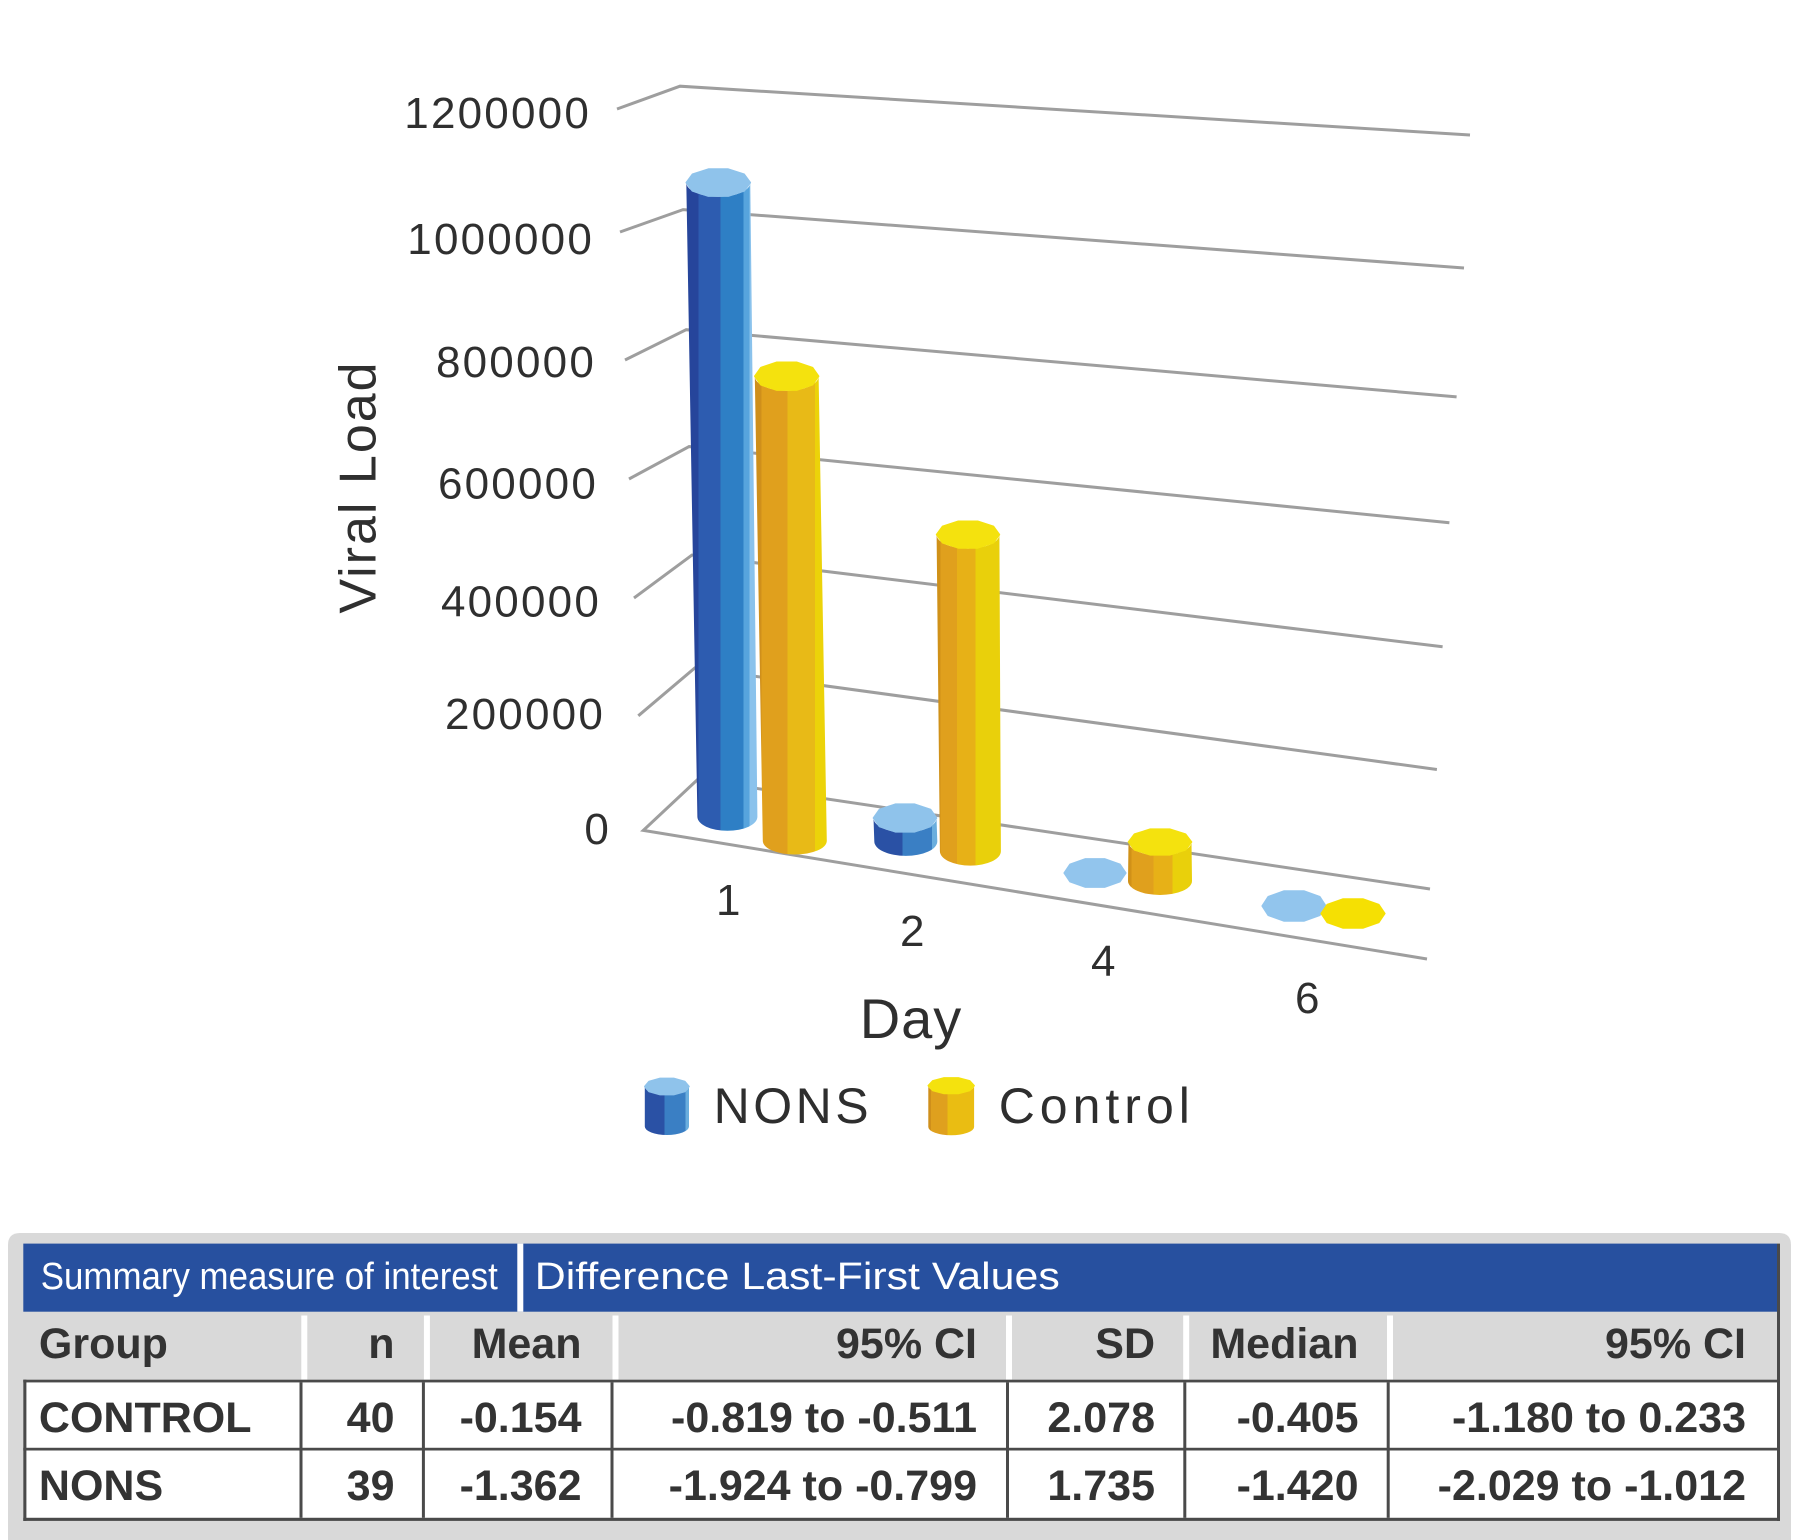 Image resolution: width=1800 pixels, height=1540 pixels. What do you see at coordinates (913, 931) in the screenshot?
I see `svg-text: 2` at bounding box center [913, 931].